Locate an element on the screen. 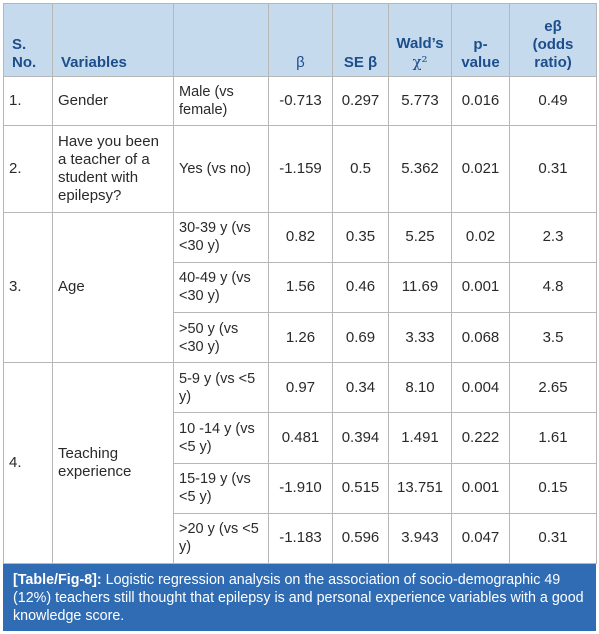 The image size is (599, 634). row-se: 0.5 is located at coordinates (360, 169).